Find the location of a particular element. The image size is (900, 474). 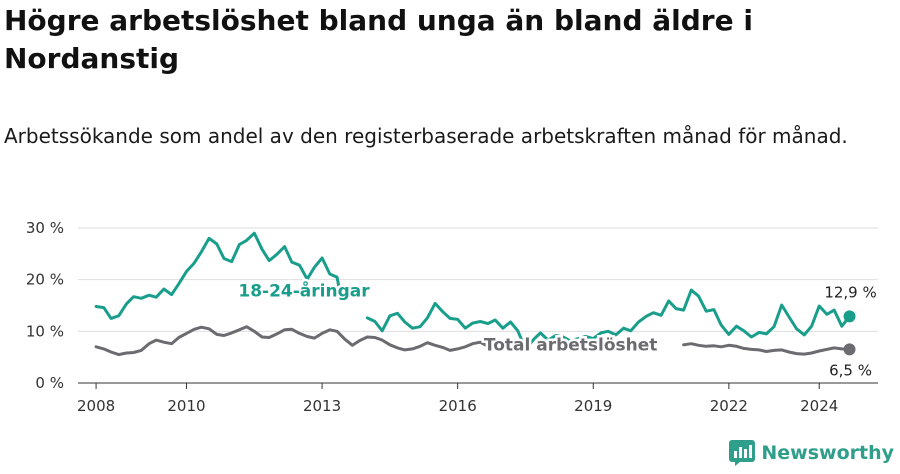

x-tick-label: 2010 is located at coordinates (186, 406).